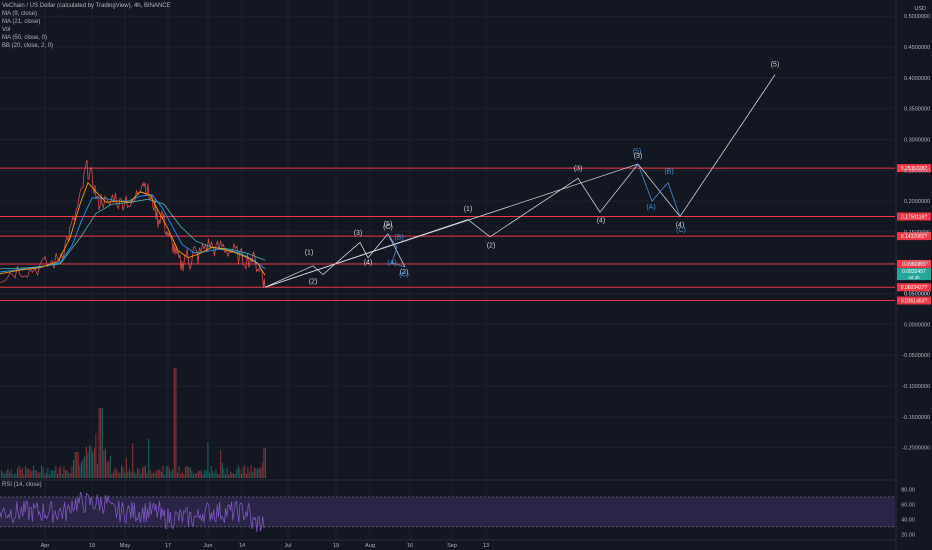 Image resolution: width=932 pixels, height=550 pixels. I want to click on price-tick-label: 0.5000000, so click(917, 17).